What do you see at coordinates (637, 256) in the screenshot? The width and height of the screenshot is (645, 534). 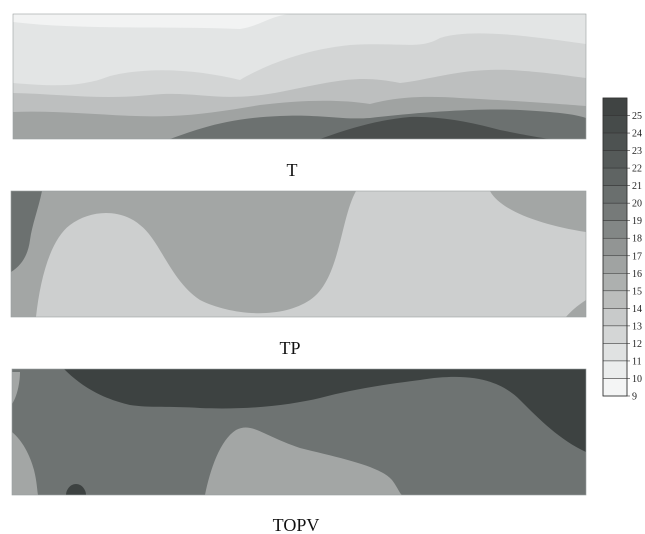 I see `colorbar-tick-label: 17` at bounding box center [637, 256].